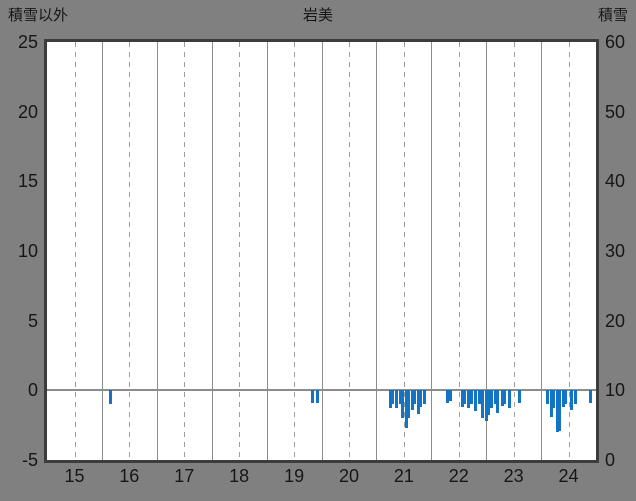 This screenshot has width=636, height=501. What do you see at coordinates (615, 390) in the screenshot?
I see `y-tick-right: 10` at bounding box center [615, 390].